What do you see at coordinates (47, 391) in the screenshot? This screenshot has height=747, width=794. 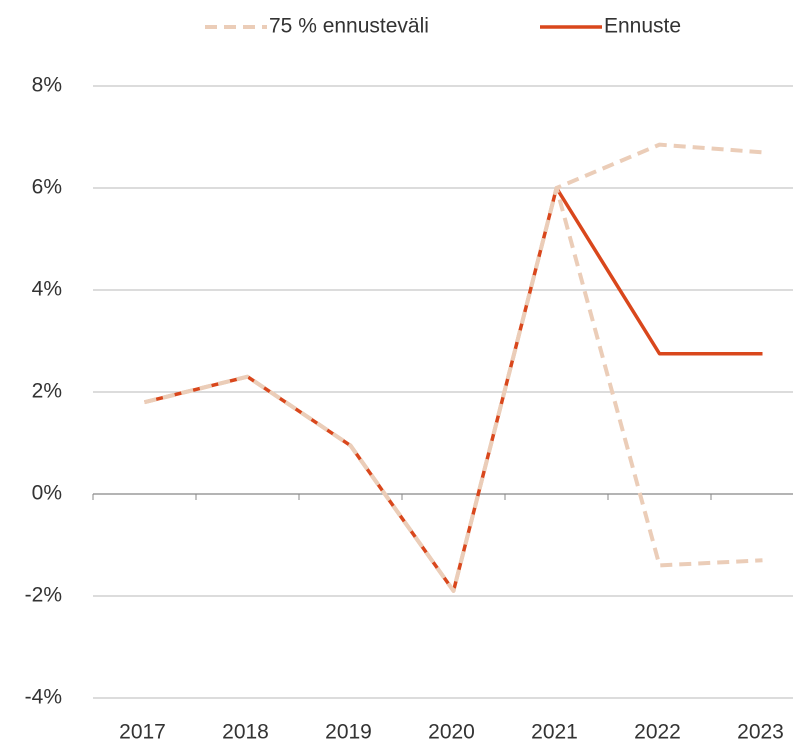 I see `y-tick-label: 2%` at bounding box center [47, 391].